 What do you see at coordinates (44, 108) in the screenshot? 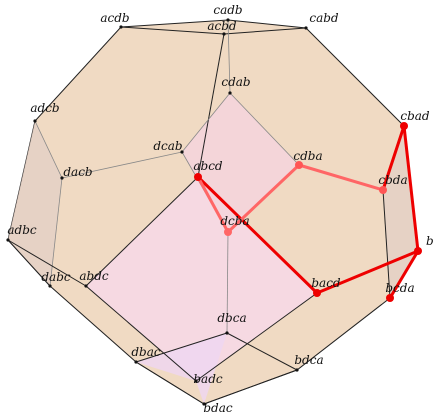
I see `vertex-label: adcb` at bounding box center [44, 108].